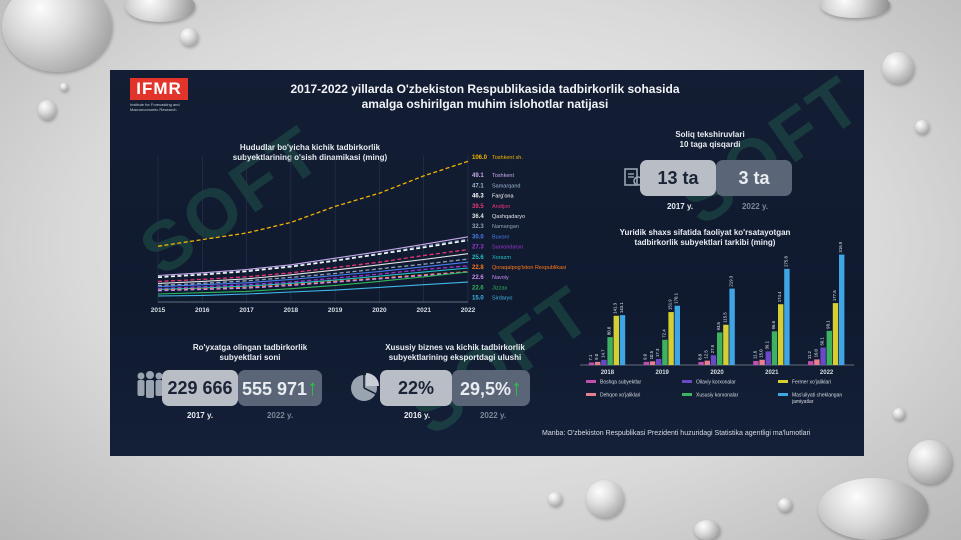  What do you see at coordinates (250, 357) in the screenshot?
I see `registered-title-line2: subyektlari soni` at bounding box center [250, 357].